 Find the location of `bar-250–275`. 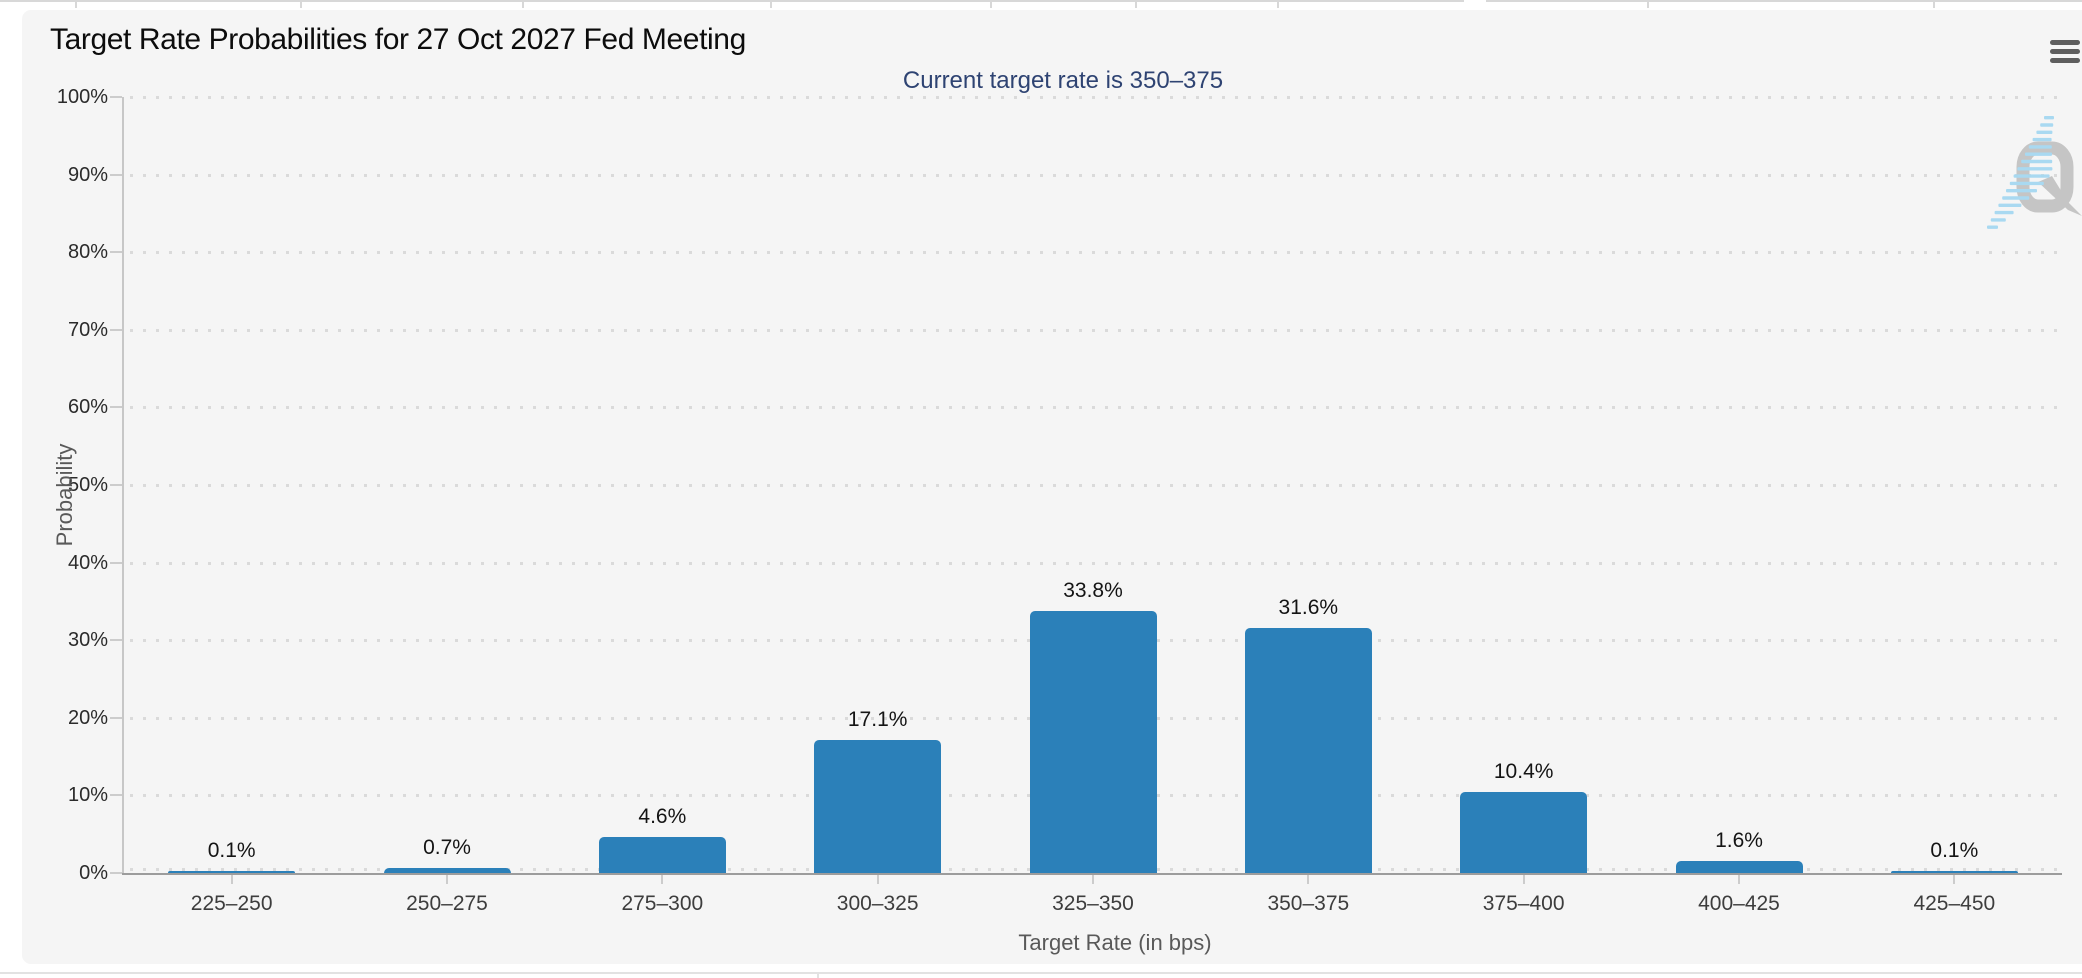

bar-250–275 is located at coordinates (447, 870).